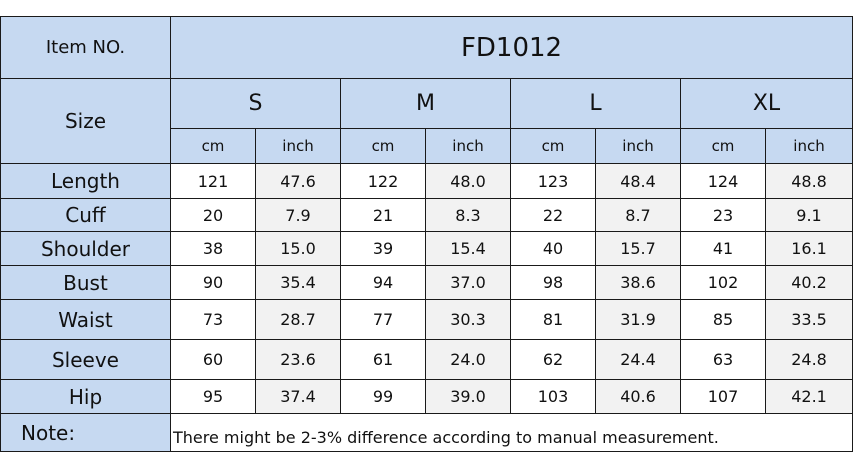 The width and height of the screenshot is (854, 461). What do you see at coordinates (723, 319) in the screenshot?
I see `cell-value: 85` at bounding box center [723, 319].